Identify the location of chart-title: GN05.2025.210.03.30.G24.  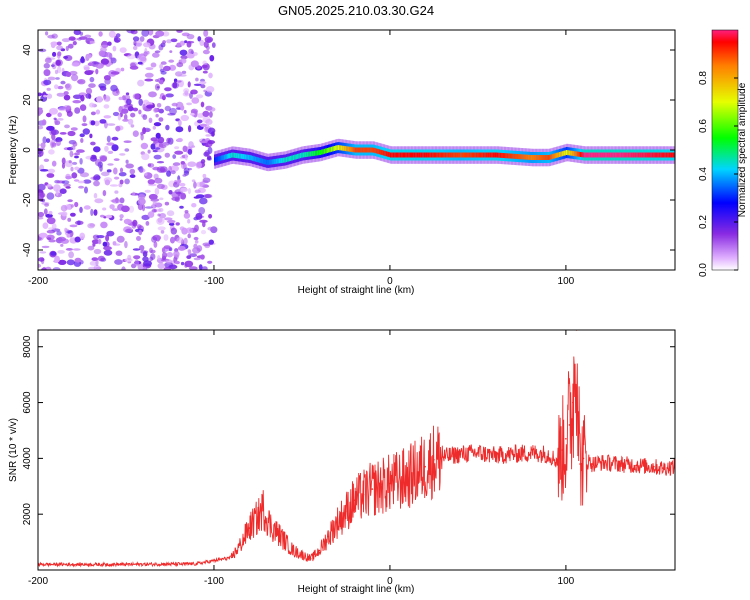
(356, 10).